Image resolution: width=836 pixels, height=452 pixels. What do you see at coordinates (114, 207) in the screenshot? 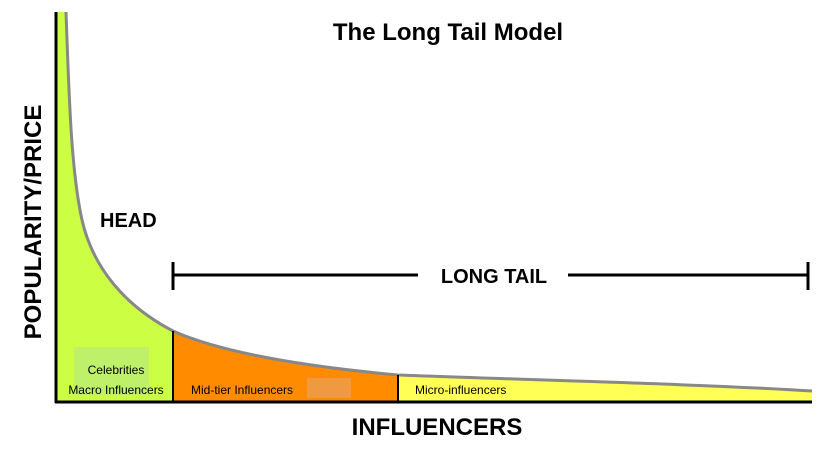
I see `head-region` at bounding box center [114, 207].